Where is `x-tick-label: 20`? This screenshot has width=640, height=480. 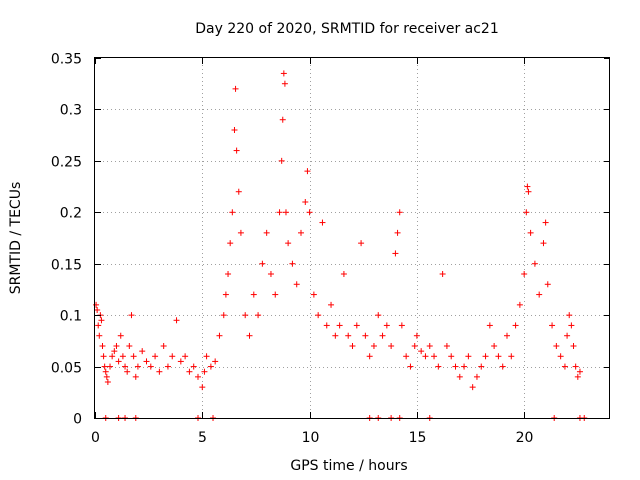 x-tick-label: 20 is located at coordinates (525, 438).